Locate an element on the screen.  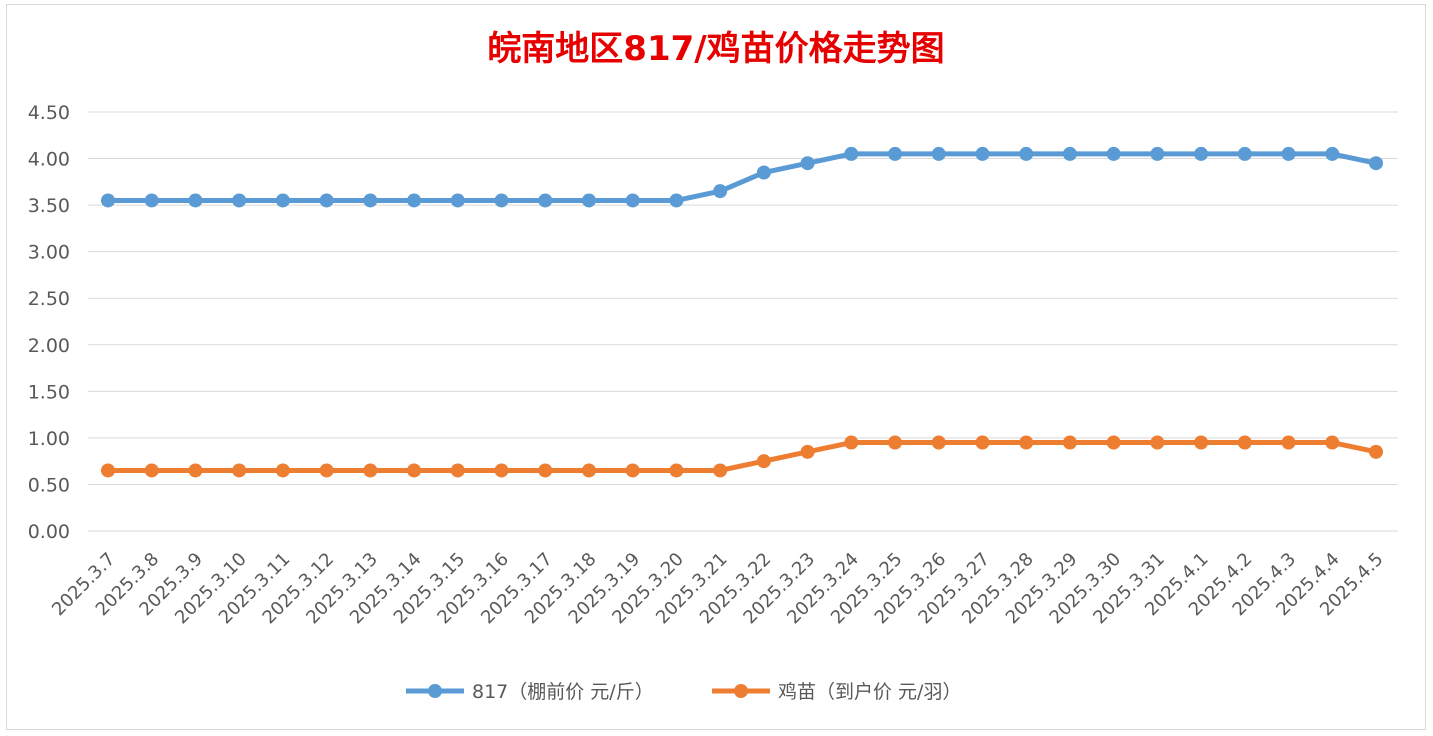
y-axis-ticks: 0.00 0.50 1.00 1.50 2.00 2.50 3.00 3.50 4.00 4.50 is located at coordinates (49, 322).